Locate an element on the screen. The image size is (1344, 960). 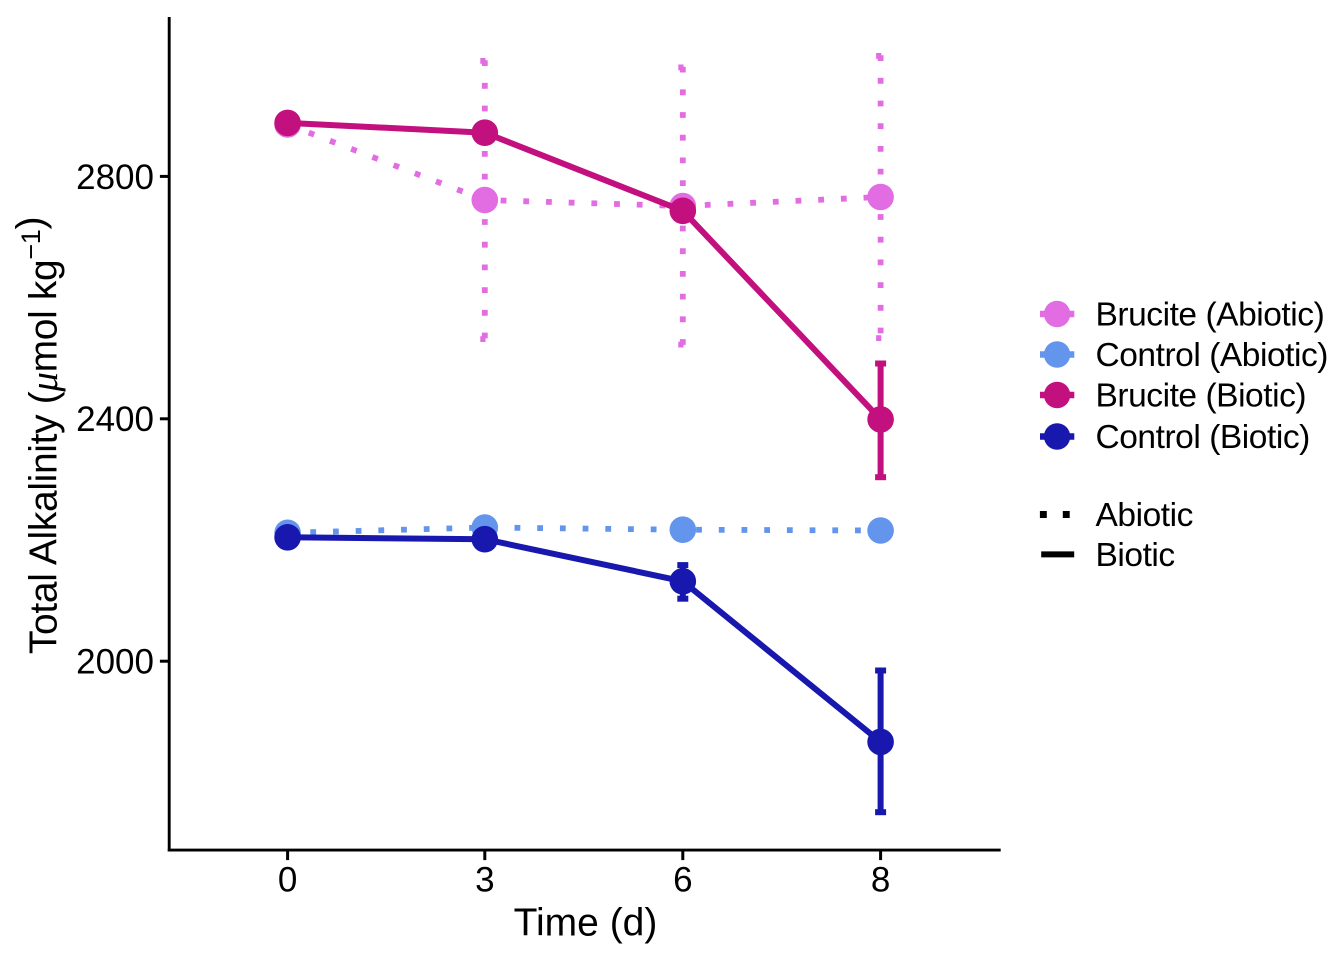
svg-text: 0 is located at coordinates (287, 880).